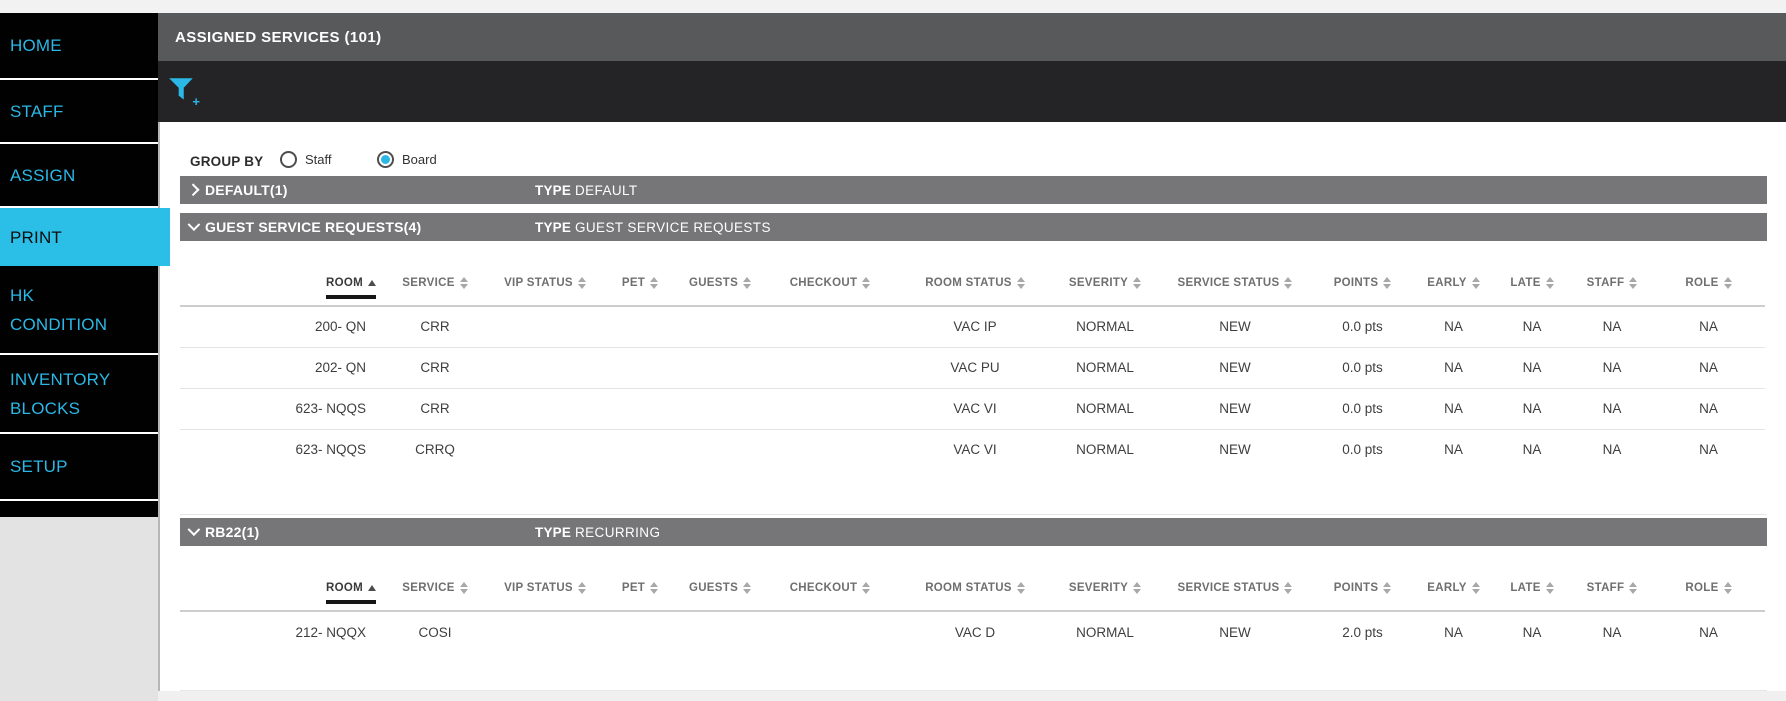 The image size is (1786, 701). What do you see at coordinates (830, 326) in the screenshot?
I see `cell-checkout` at bounding box center [830, 326].